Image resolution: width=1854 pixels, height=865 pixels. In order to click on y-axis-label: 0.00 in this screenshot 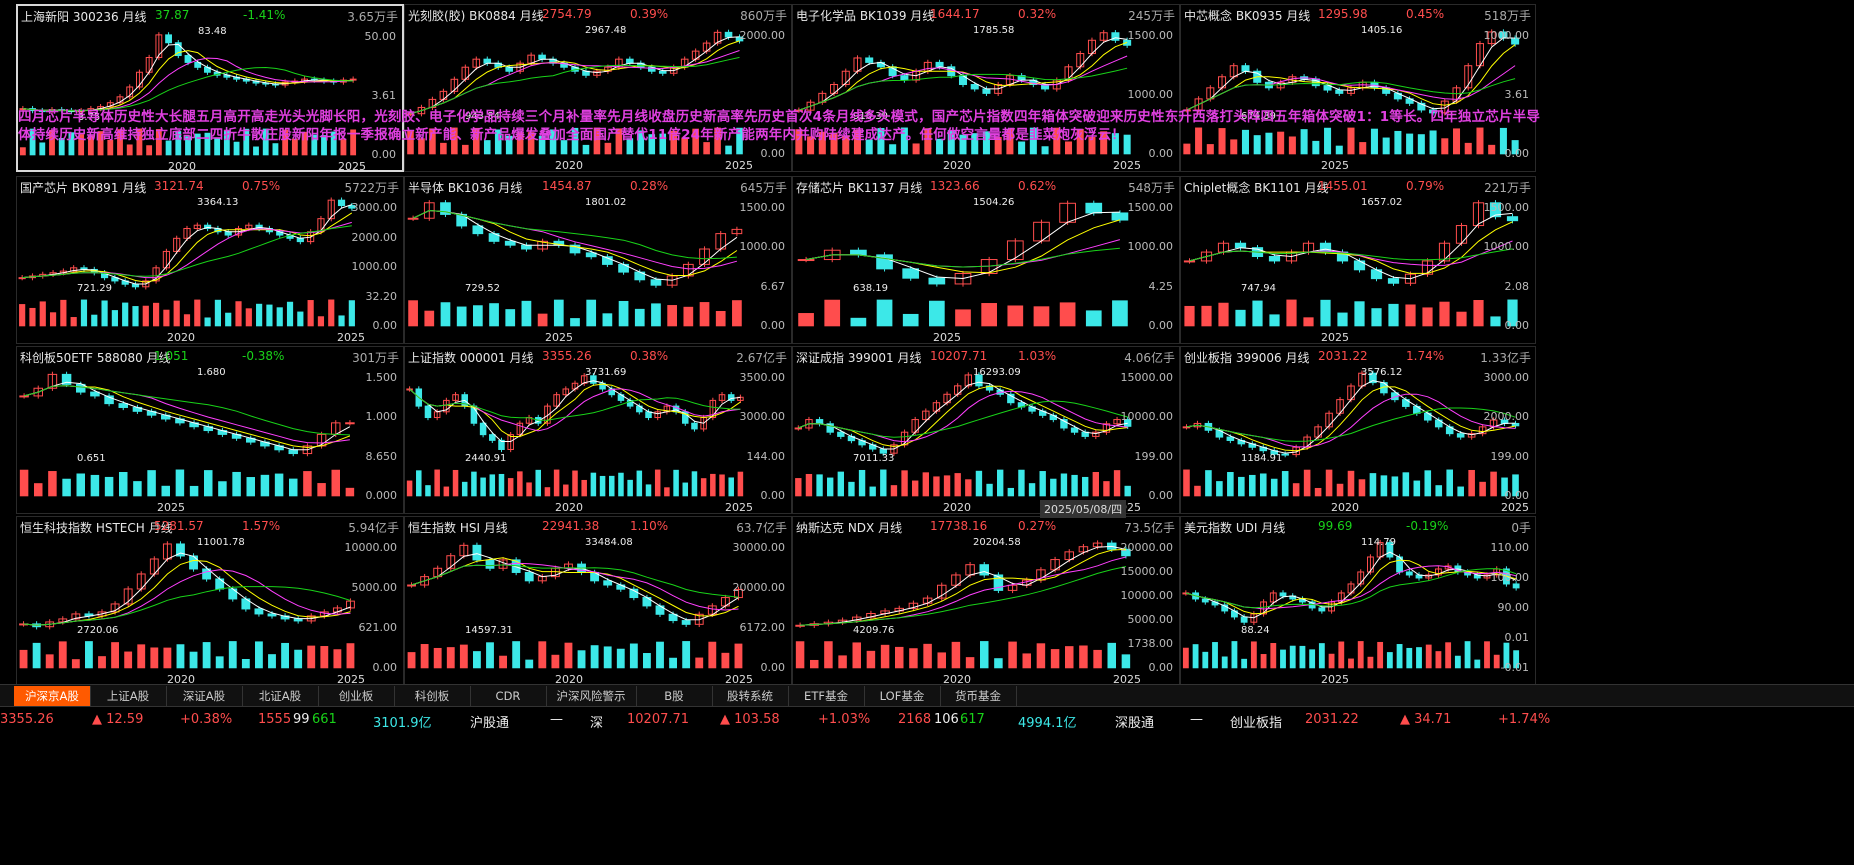, I will do `click(773, 153)`.